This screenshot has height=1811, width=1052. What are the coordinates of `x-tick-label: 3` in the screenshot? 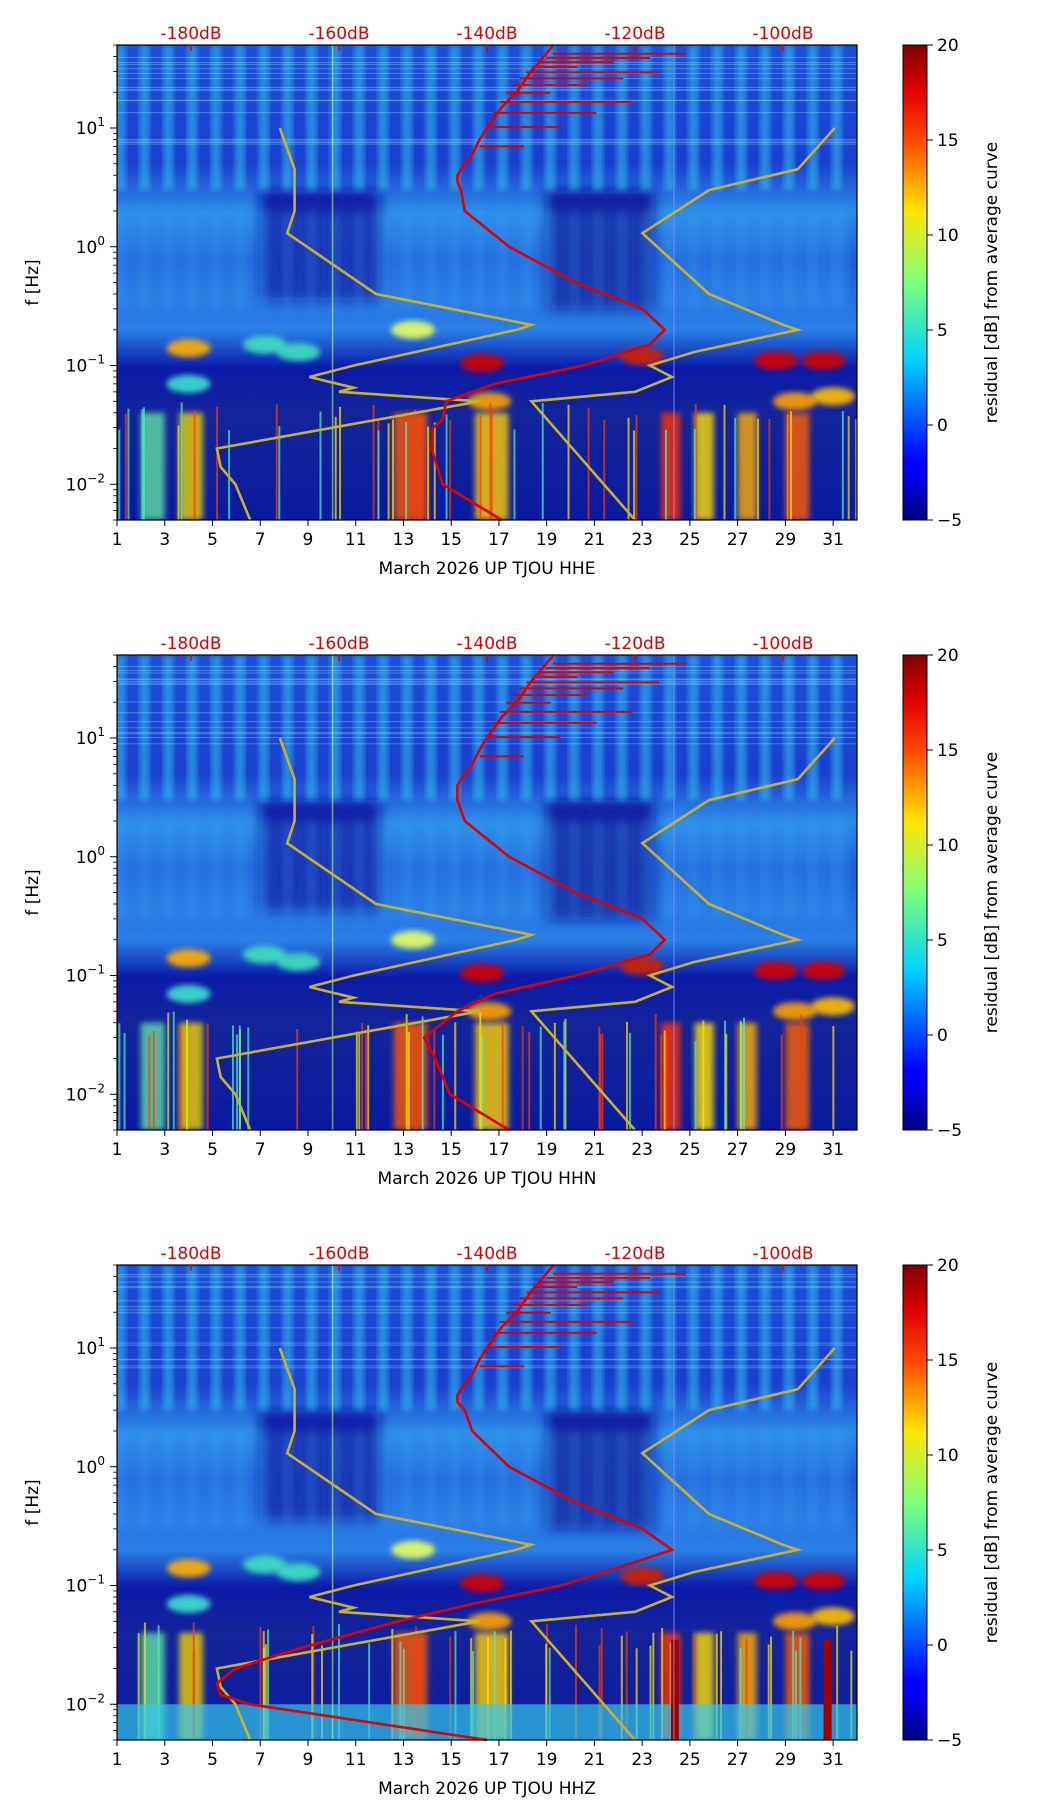 It's located at (164, 1760).